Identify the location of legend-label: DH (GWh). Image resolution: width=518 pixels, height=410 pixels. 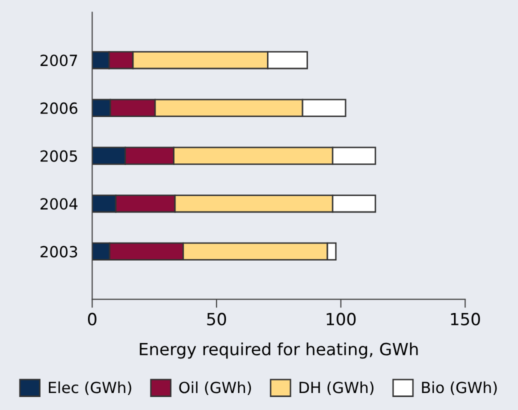
(337, 388).